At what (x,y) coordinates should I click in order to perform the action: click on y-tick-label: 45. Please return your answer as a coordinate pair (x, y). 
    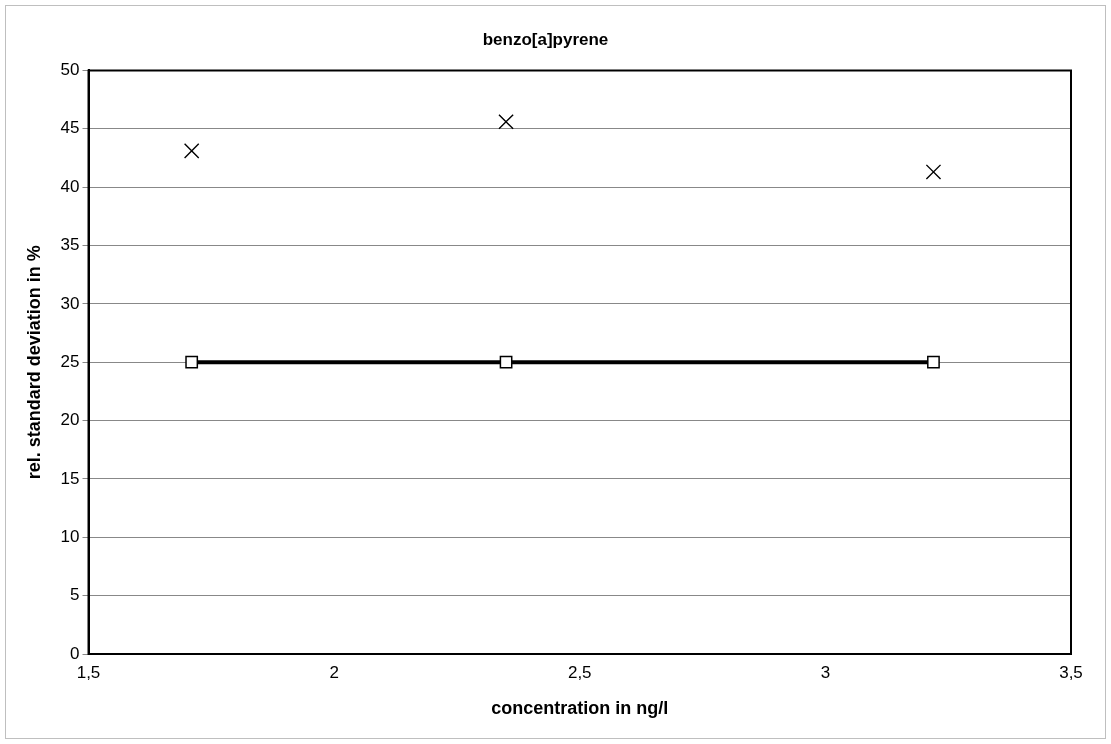
    Looking at the image, I should click on (70, 128).